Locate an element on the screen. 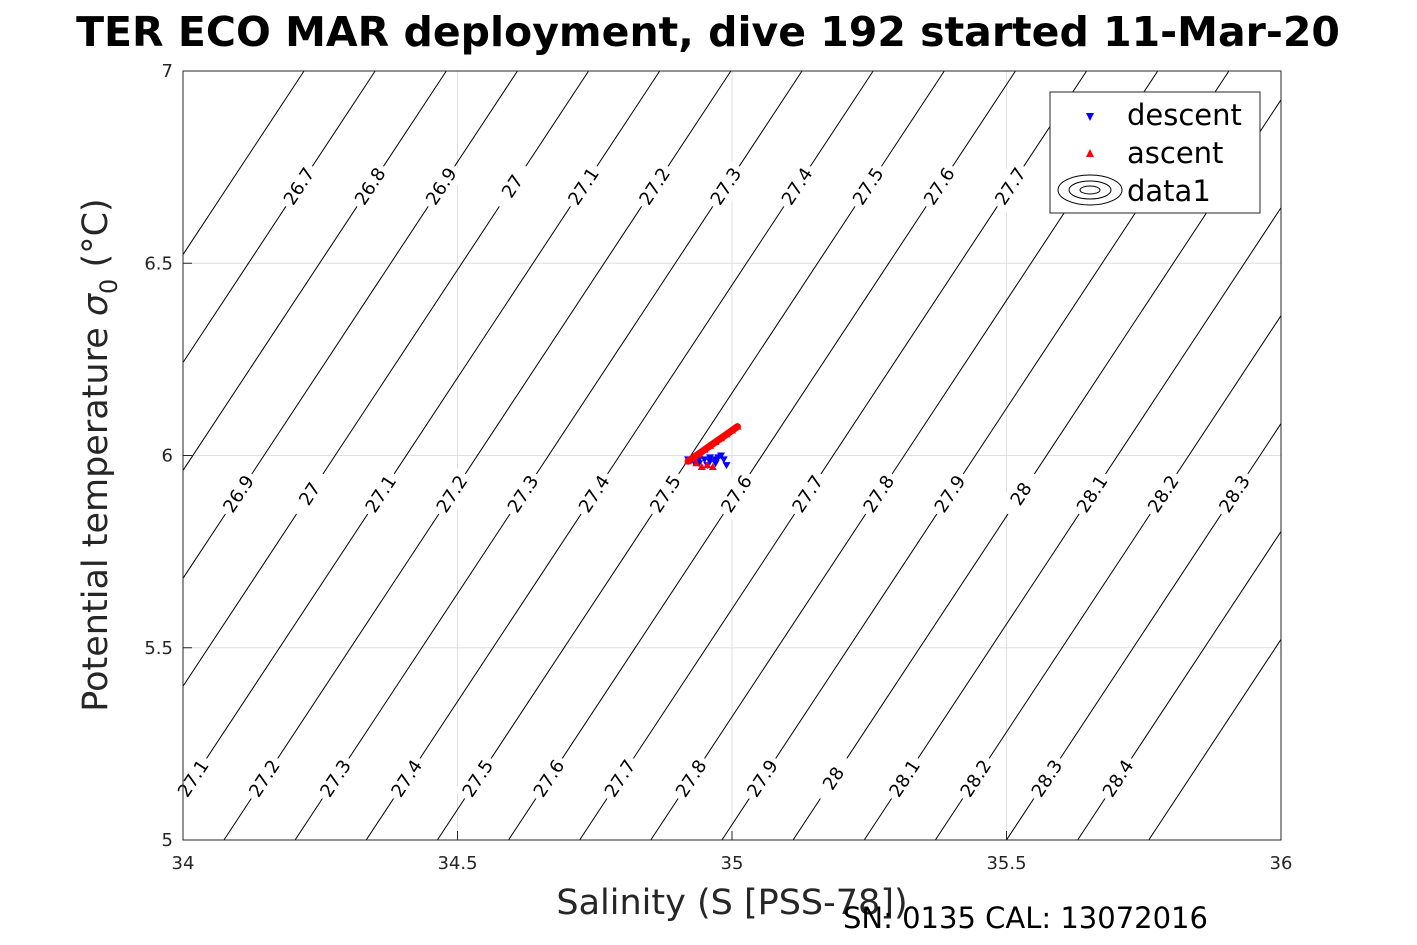 This screenshot has height=945, width=1417. legend-data1-label: data1 is located at coordinates (1169, 191).